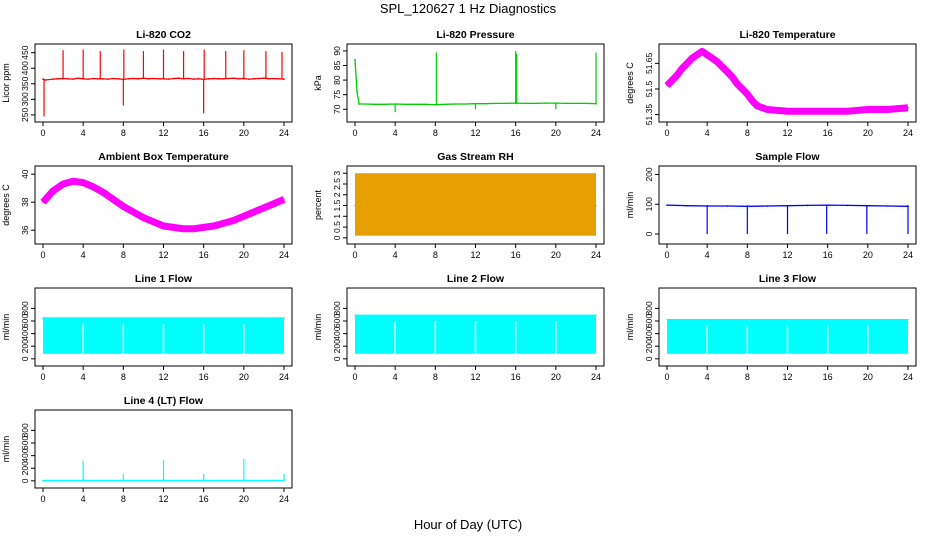 The height and width of the screenshot is (540, 936). Describe the element at coordinates (25, 358) in the screenshot. I see `y-tick-label: 0` at that location.